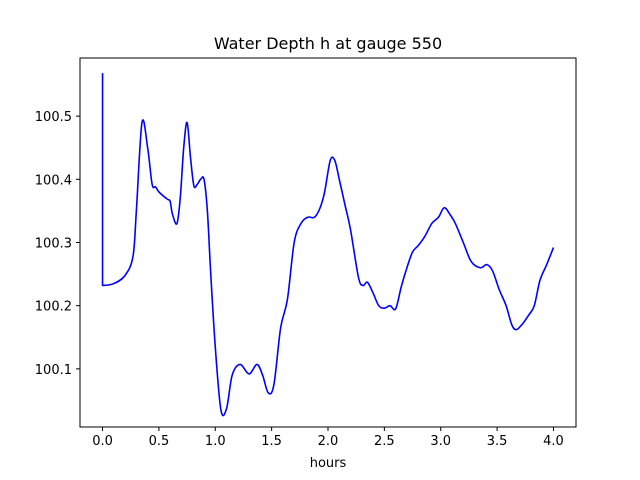 Image resolution: width=640 pixels, height=480 pixels. I want to click on x-tick-label: 4.0, so click(553, 441).